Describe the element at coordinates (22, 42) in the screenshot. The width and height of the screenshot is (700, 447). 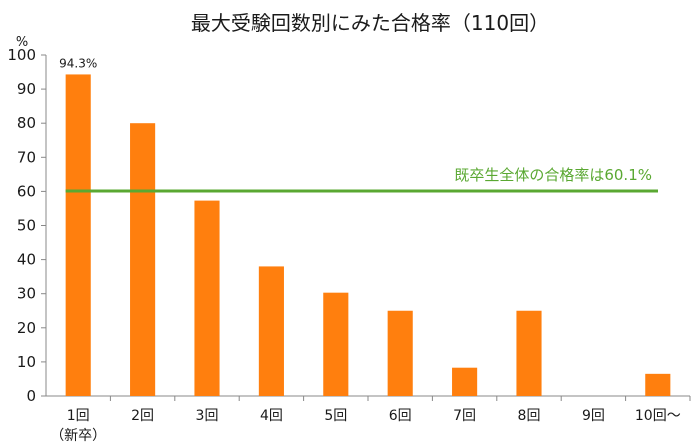
I see `y-axis-unit: %` at that location.